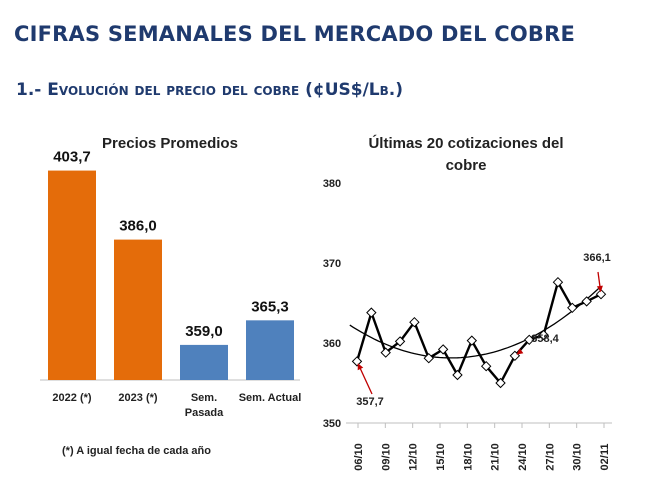 The width and height of the screenshot is (648, 480). I want to click on line-chart-title-line-1: Últimas 20 cotizaciones del, so click(465, 143).